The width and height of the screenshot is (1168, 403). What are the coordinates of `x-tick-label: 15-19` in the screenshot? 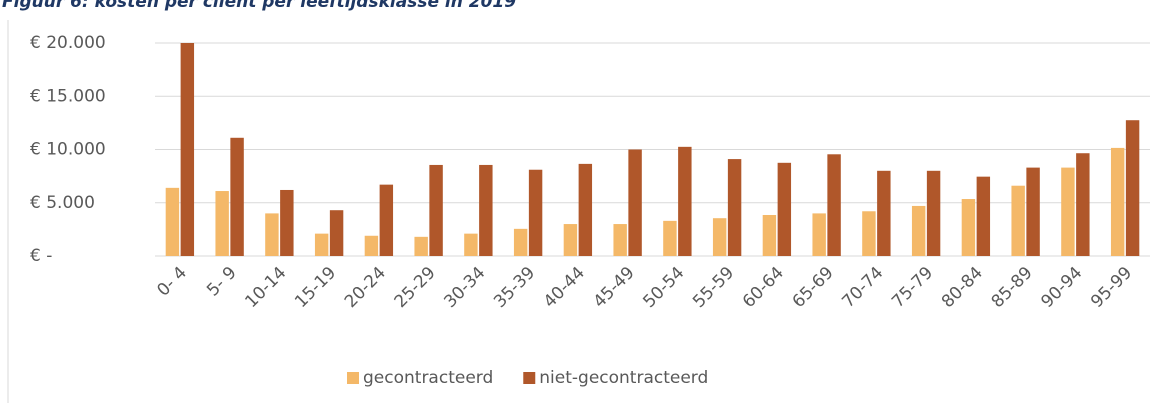 It's located at (315, 287).